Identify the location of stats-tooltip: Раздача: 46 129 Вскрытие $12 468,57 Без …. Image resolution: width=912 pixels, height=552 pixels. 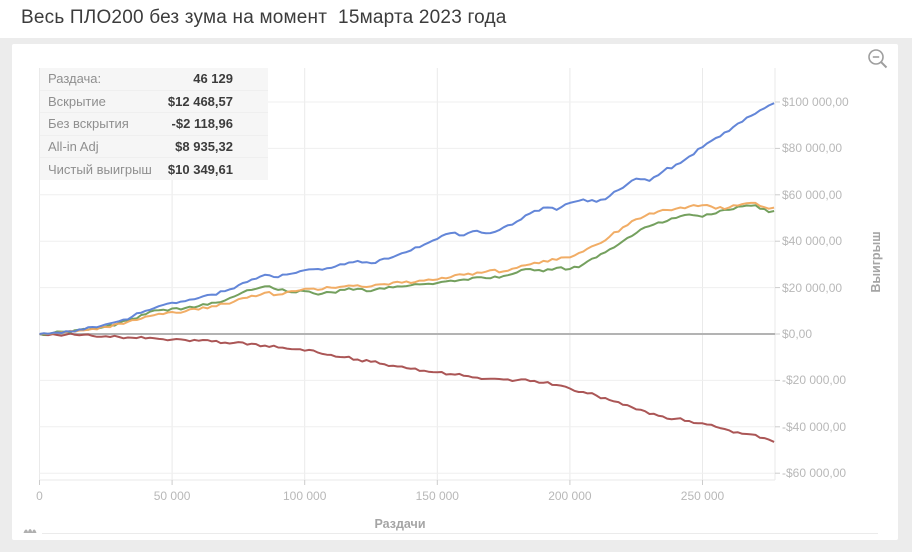
(154, 124).